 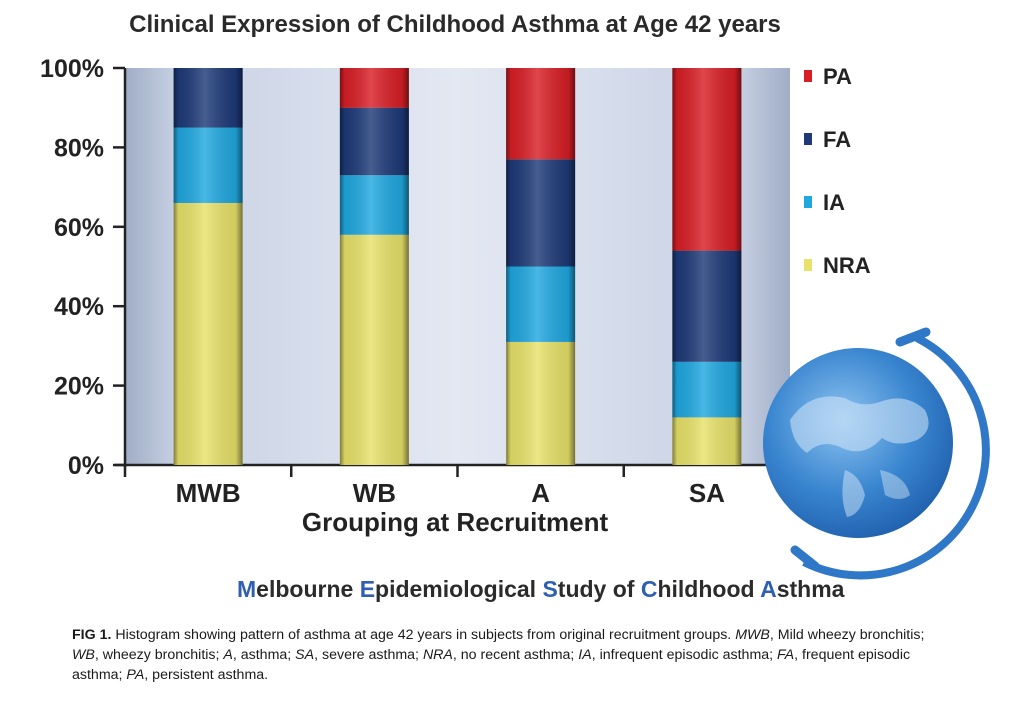 What do you see at coordinates (367, 589) in the screenshot?
I see `study-name-initial: E` at bounding box center [367, 589].